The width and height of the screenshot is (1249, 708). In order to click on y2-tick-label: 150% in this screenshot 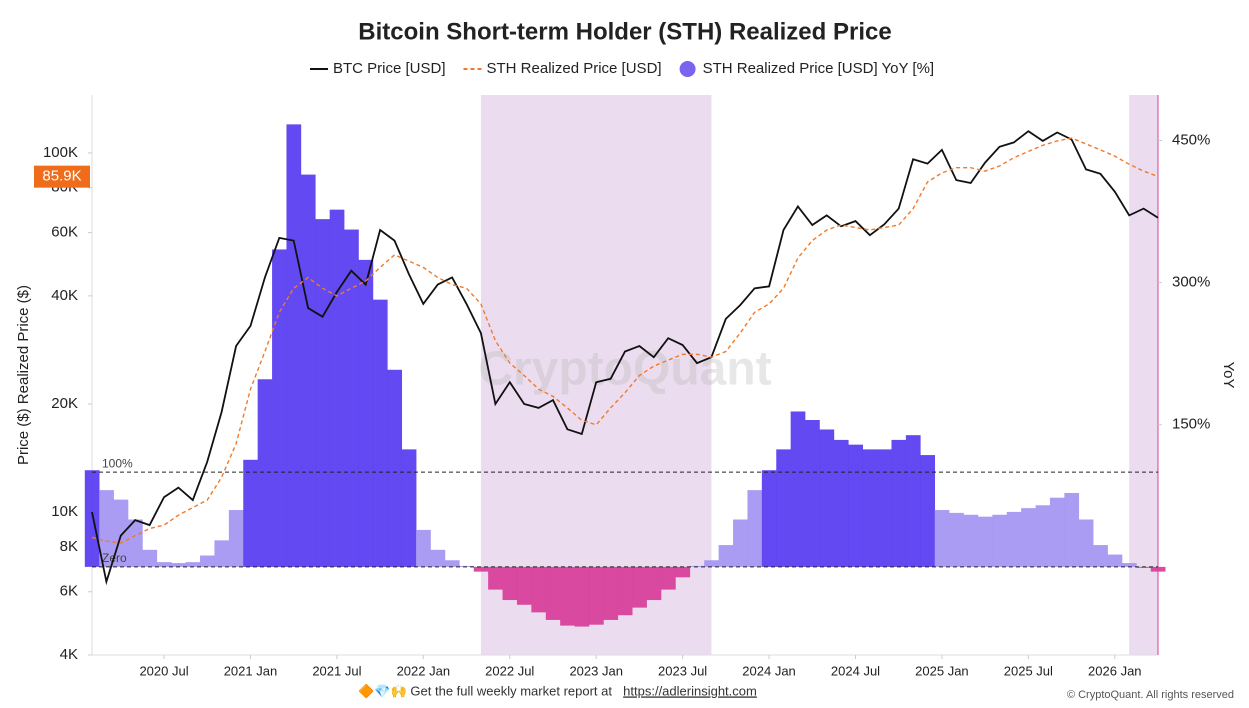, I will do `click(1191, 424)`.